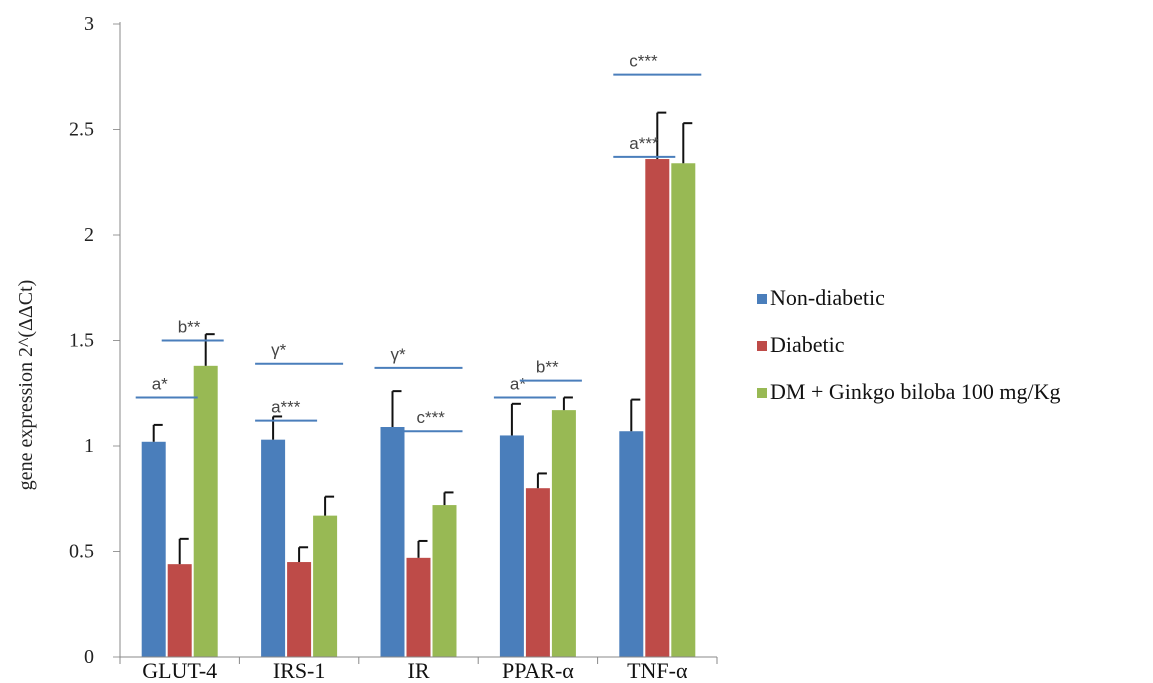 Image resolution: width=1153 pixels, height=683 pixels. Describe the element at coordinates (538, 670) in the screenshot. I see `category-label: PPAR-α` at that location.